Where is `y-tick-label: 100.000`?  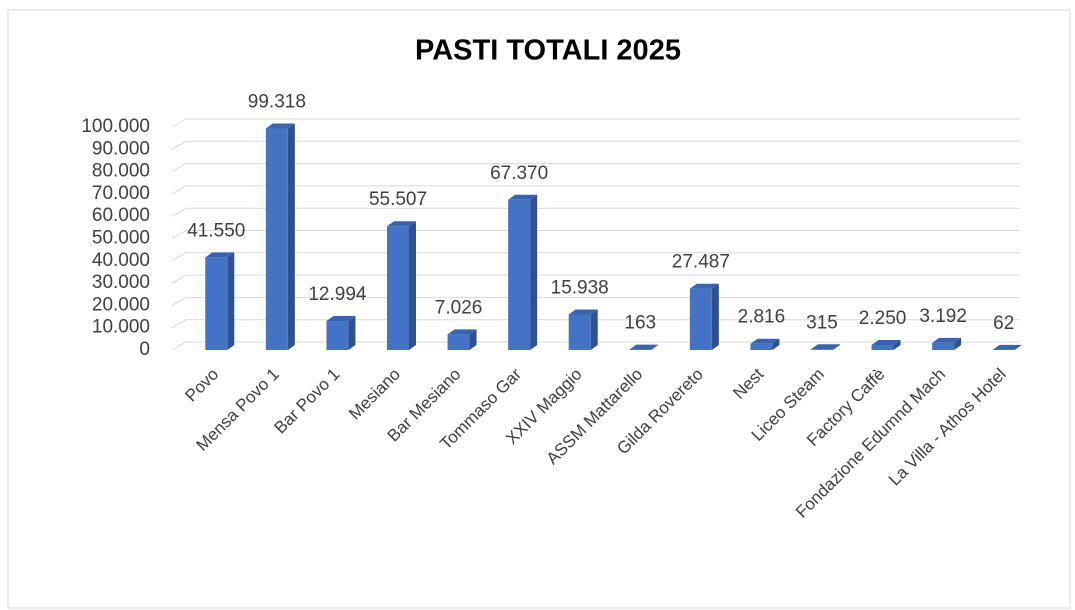
y-tick-label: 100.000 is located at coordinates (115, 126).